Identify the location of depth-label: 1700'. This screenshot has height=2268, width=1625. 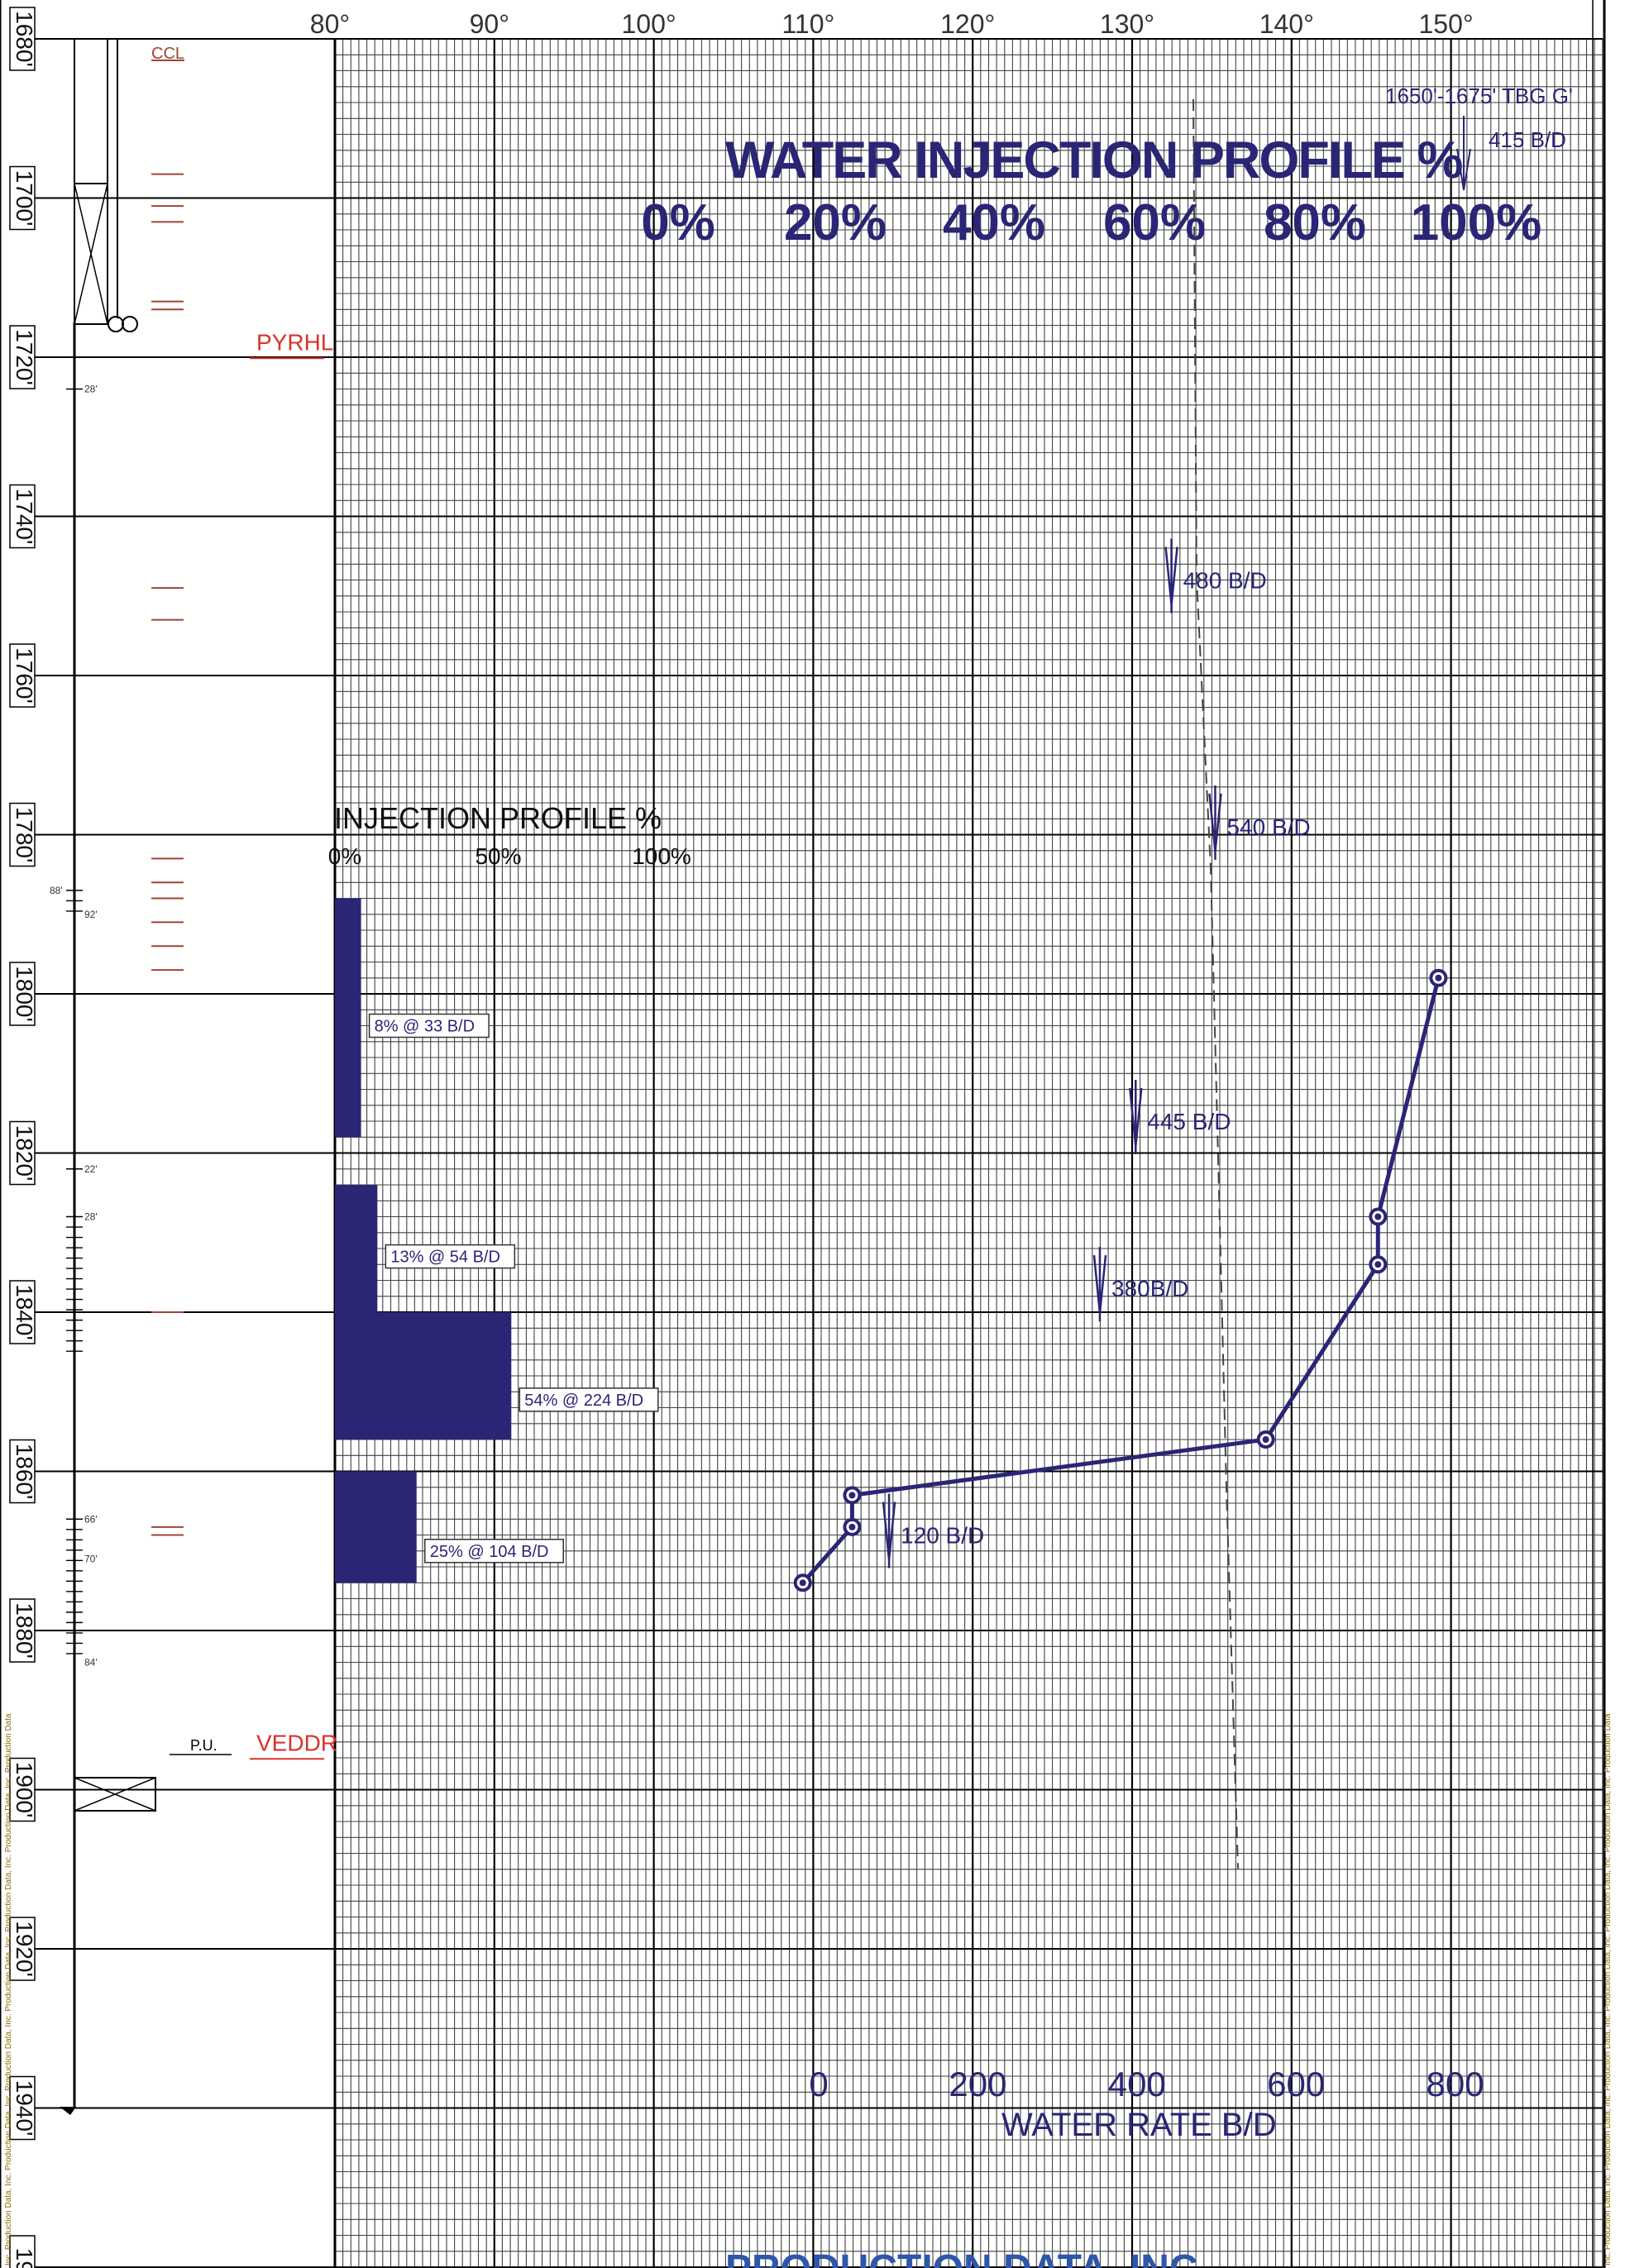
(23, 198).